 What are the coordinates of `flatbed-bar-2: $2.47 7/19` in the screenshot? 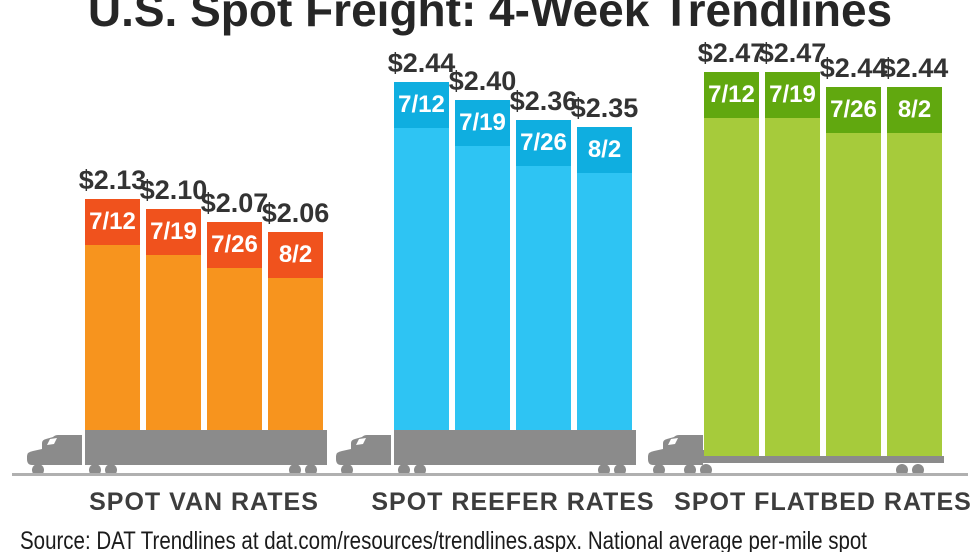 It's located at (792, 247).